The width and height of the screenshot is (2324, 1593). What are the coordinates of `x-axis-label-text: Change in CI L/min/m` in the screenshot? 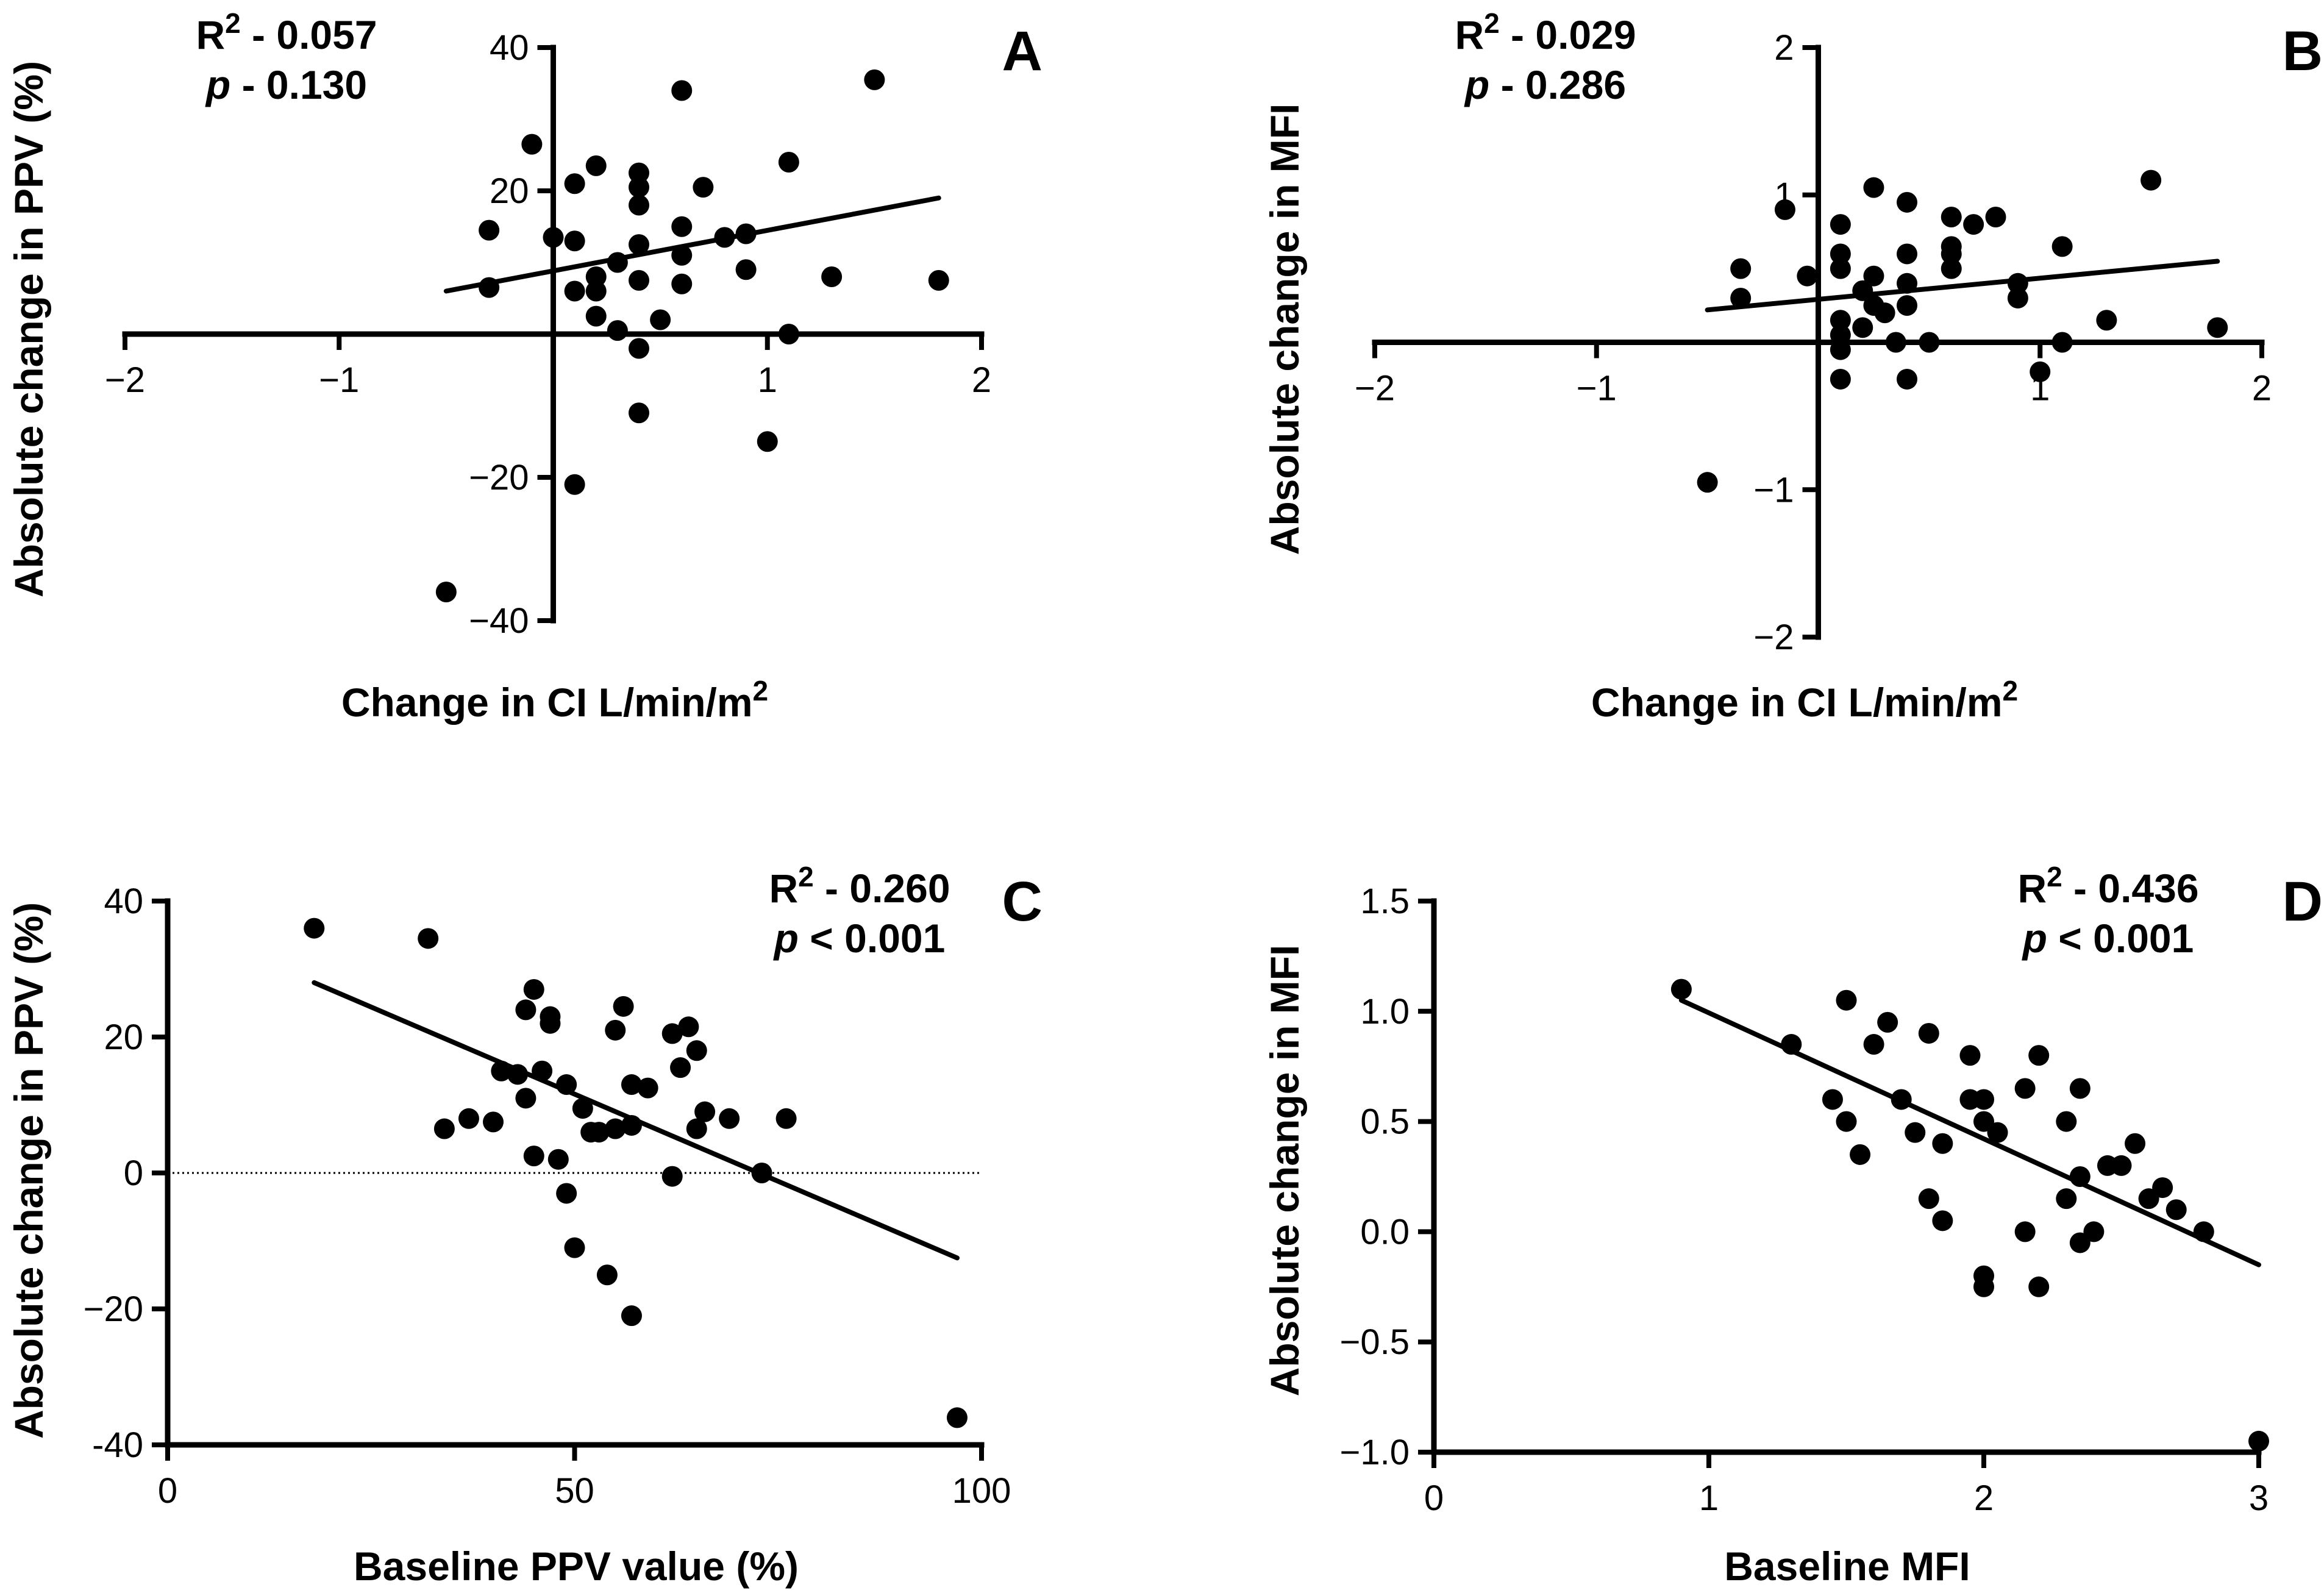 It's located at (547, 702).